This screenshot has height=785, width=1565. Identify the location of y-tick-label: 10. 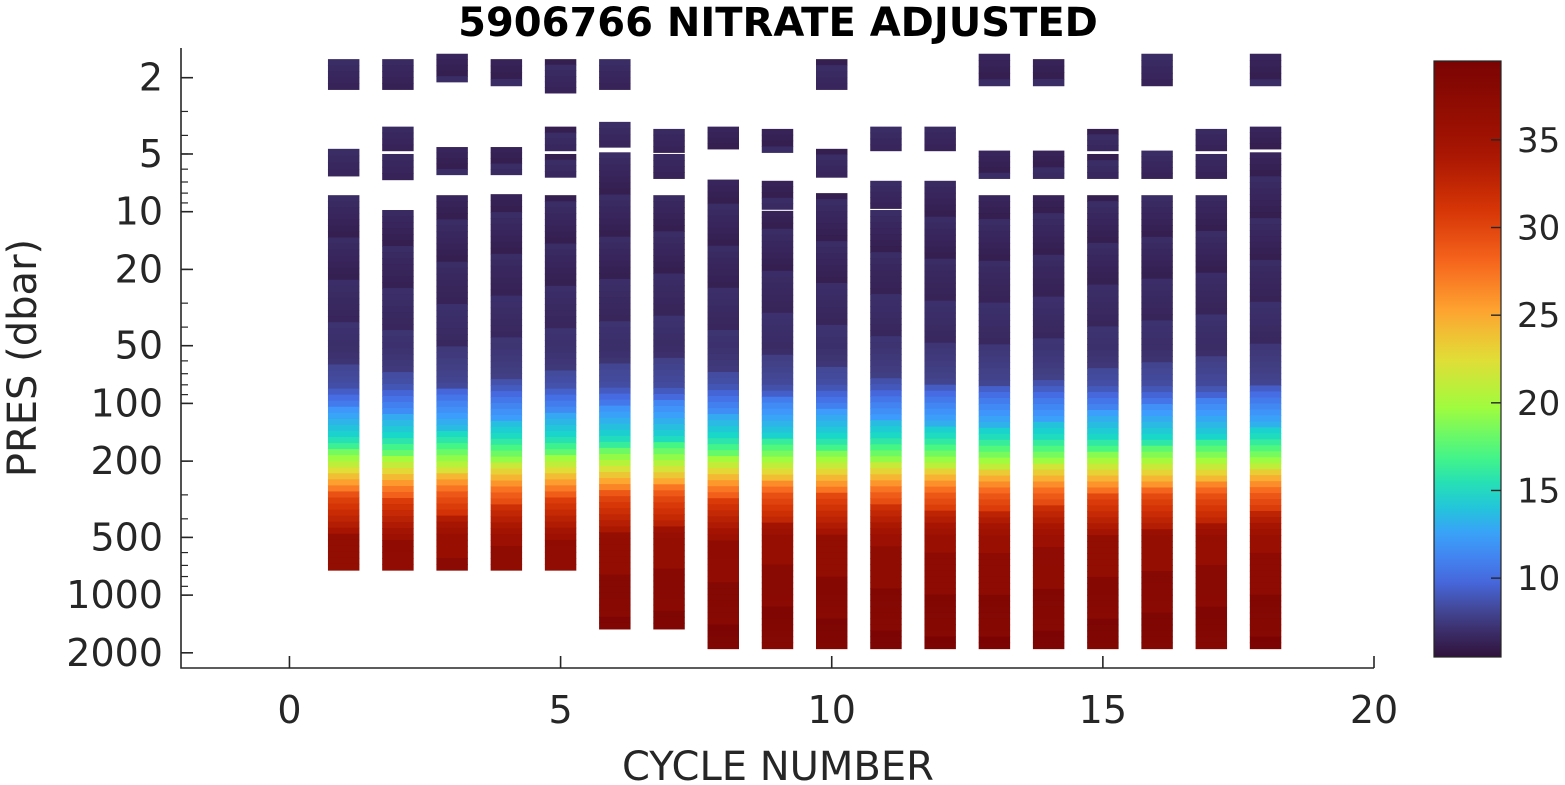
(139, 212).